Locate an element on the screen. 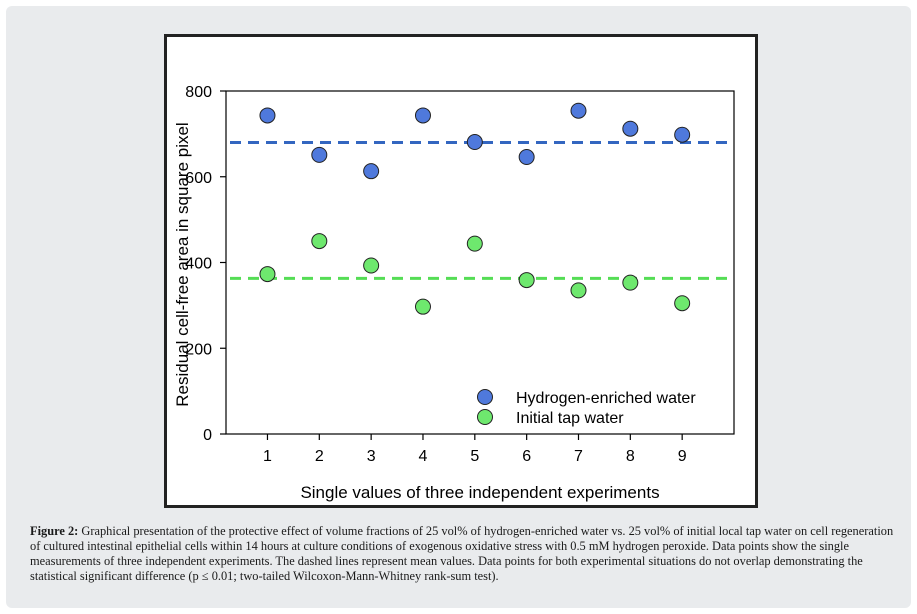 Image resolution: width=917 pixels, height=614 pixels. x-tick-label: 2 is located at coordinates (319, 456).